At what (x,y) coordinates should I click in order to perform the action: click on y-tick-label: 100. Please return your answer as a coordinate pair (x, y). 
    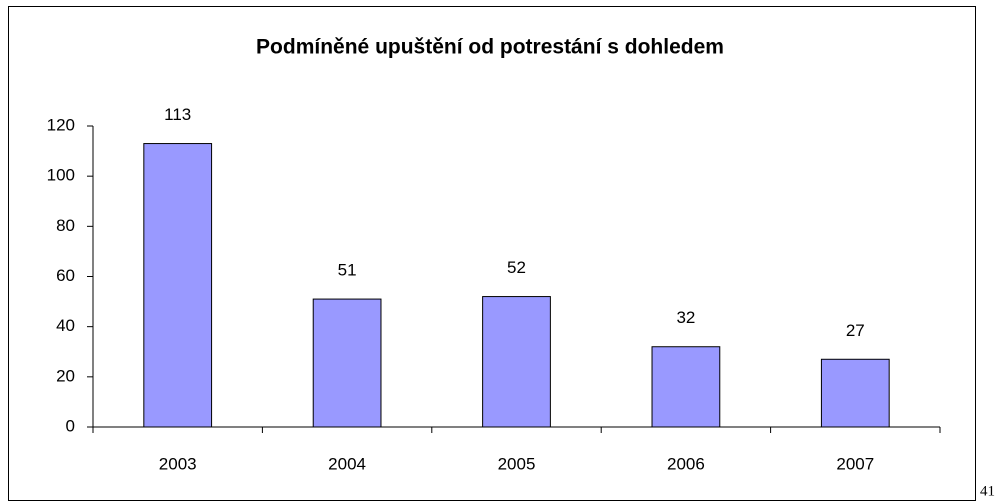
    Looking at the image, I should click on (61, 175).